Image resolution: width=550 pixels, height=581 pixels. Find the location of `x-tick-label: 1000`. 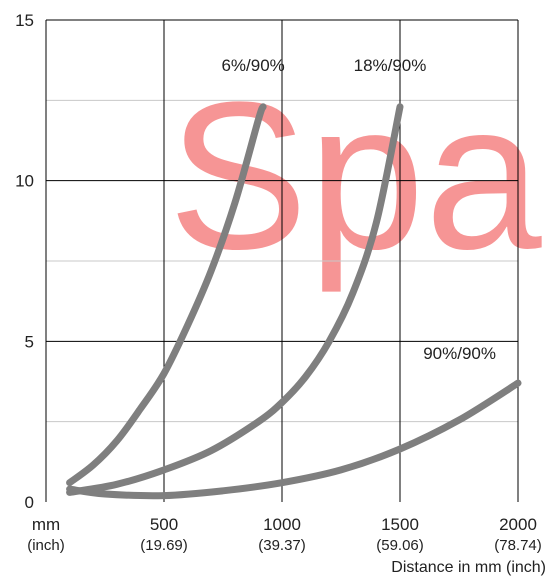

x-tick-label: 1000 is located at coordinates (282, 524).